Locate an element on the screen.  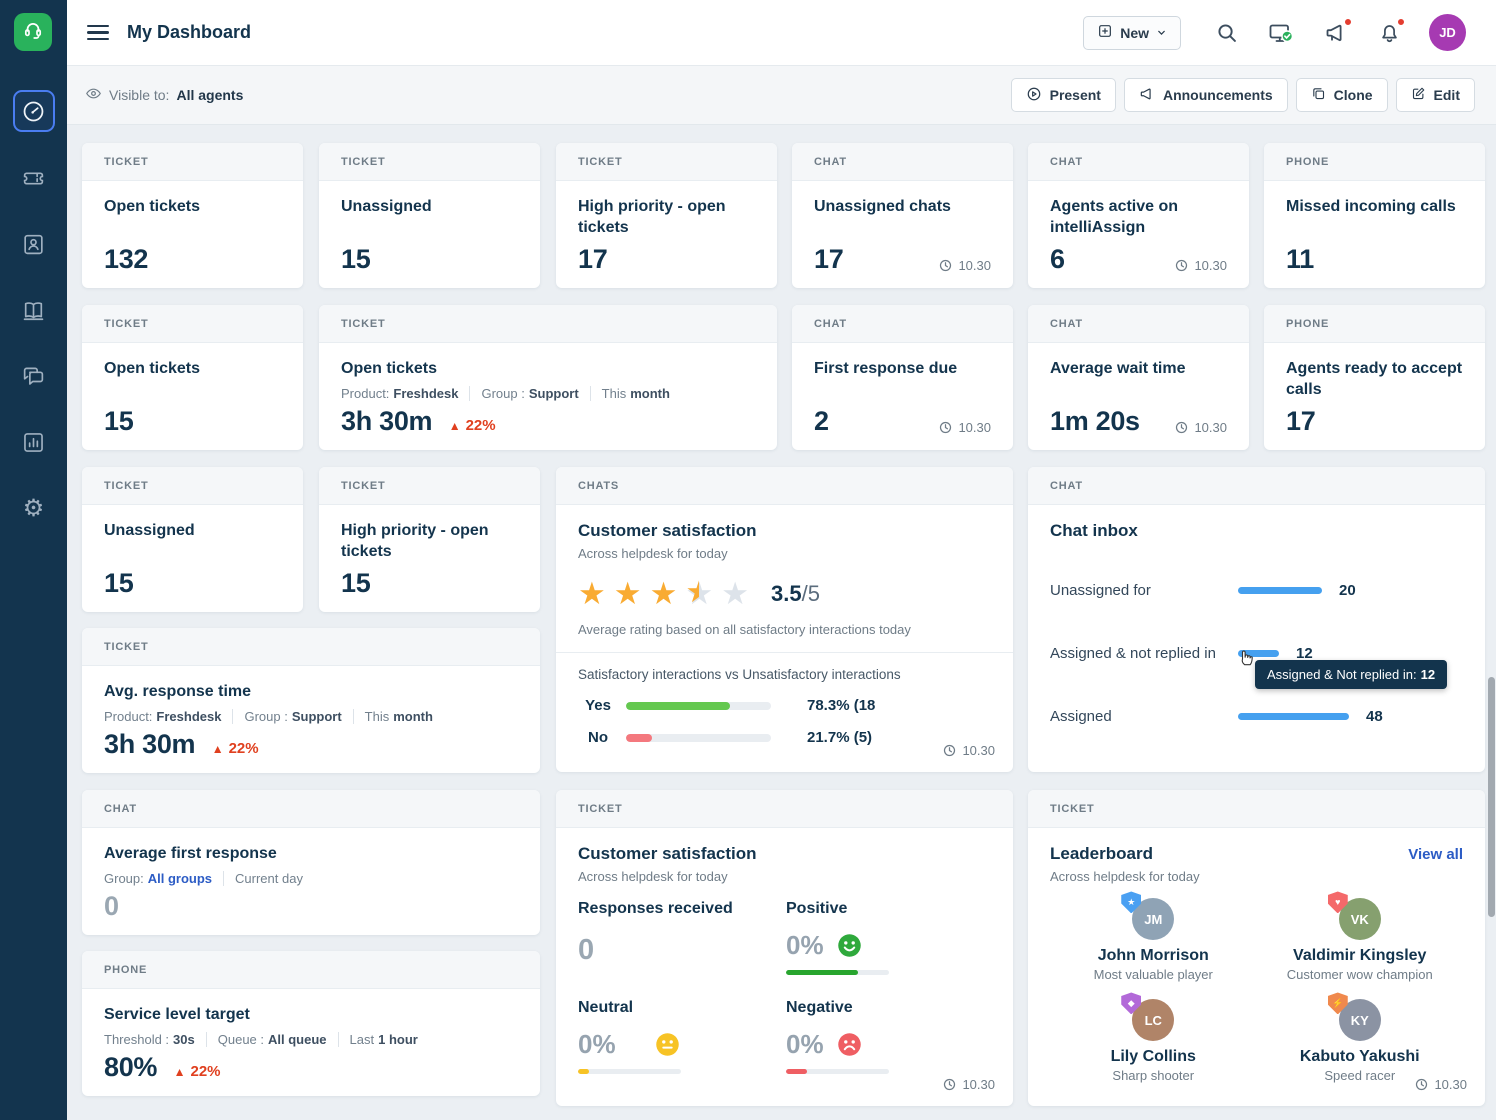
intelliassign-status-icon is located at coordinates (1281, 33).